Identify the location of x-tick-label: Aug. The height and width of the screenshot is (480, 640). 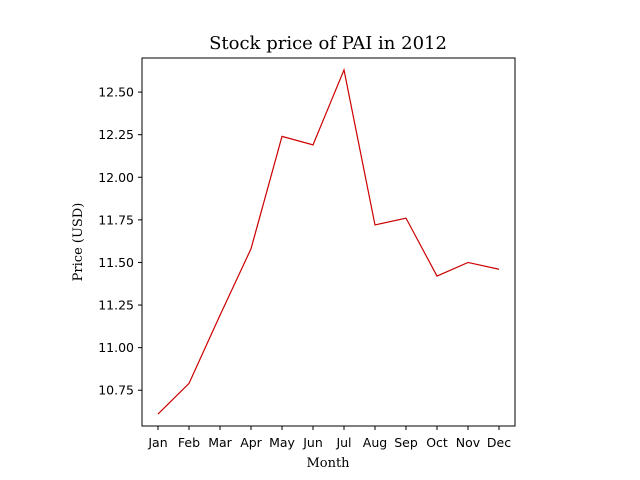
(375, 442).